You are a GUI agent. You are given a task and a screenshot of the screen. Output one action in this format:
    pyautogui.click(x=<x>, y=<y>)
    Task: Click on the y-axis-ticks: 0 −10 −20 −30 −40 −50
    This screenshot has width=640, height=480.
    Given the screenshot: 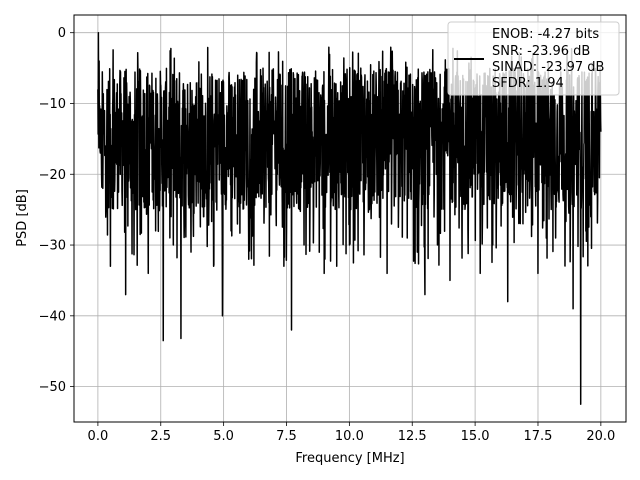 What is the action you would take?
    pyautogui.click(x=56, y=210)
    